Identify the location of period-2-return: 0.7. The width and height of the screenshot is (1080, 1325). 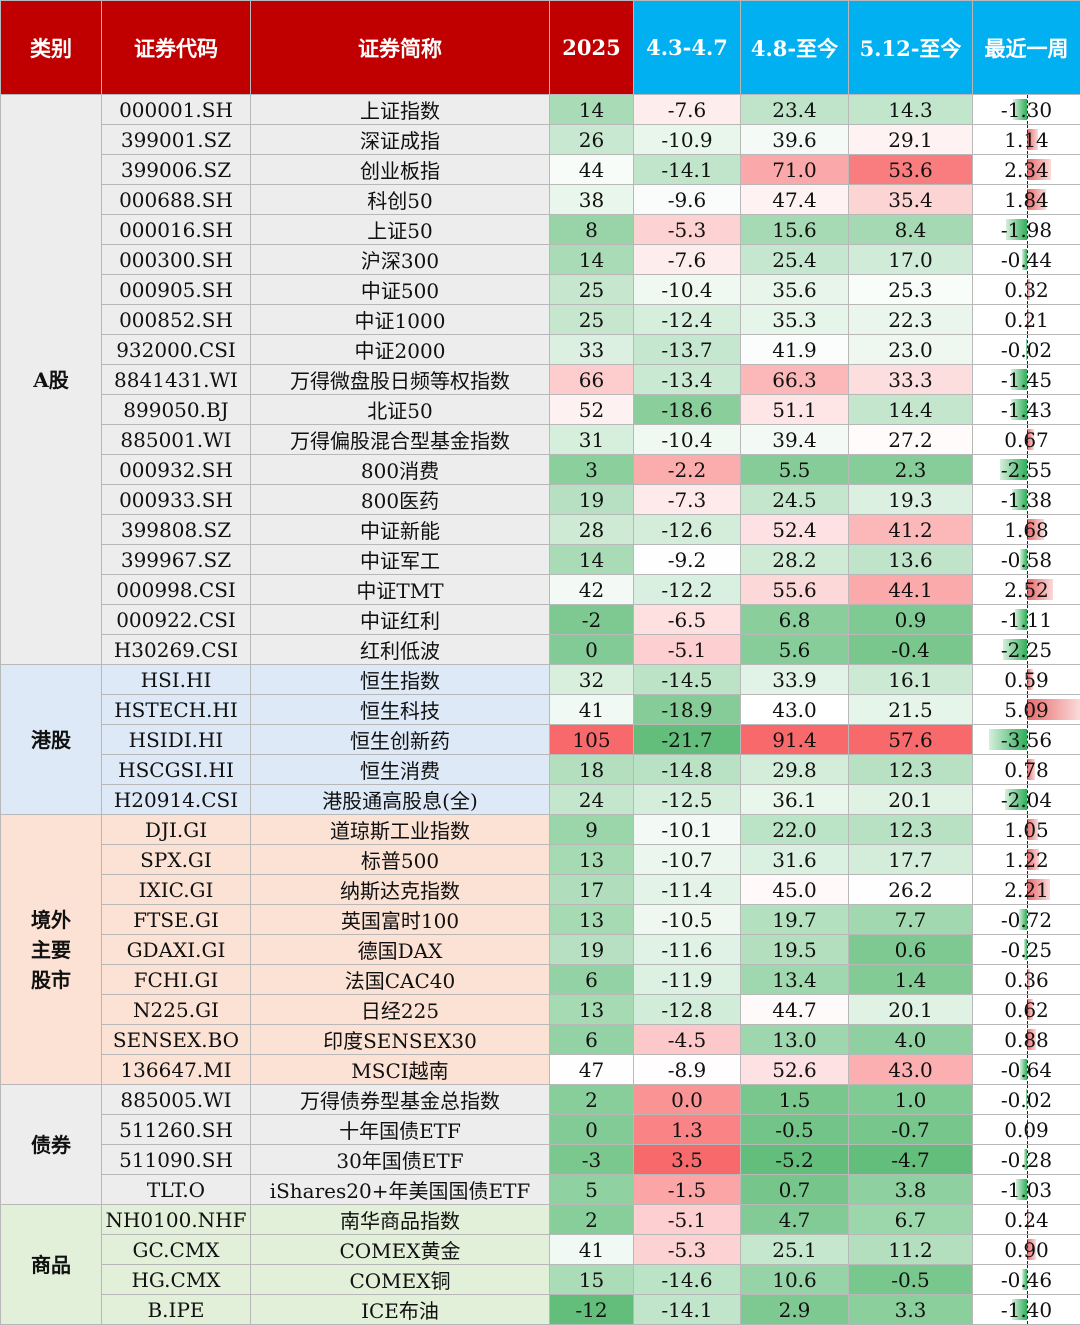
(795, 1190).